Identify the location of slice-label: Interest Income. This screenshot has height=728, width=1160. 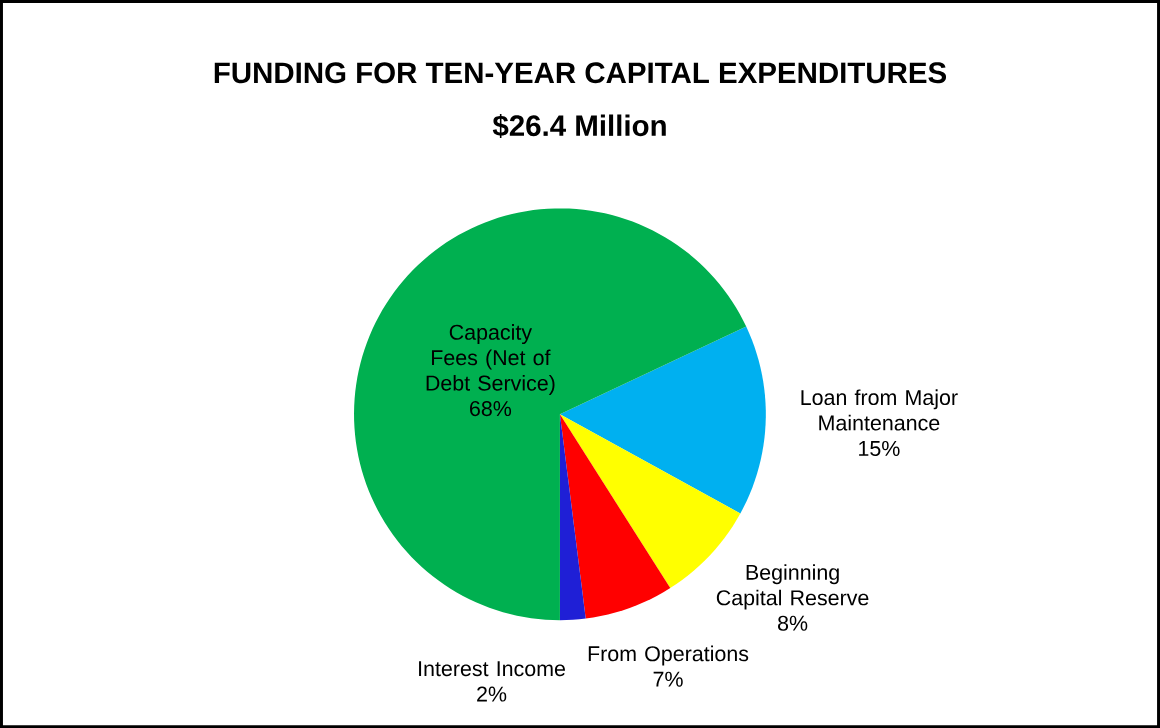
(492, 669).